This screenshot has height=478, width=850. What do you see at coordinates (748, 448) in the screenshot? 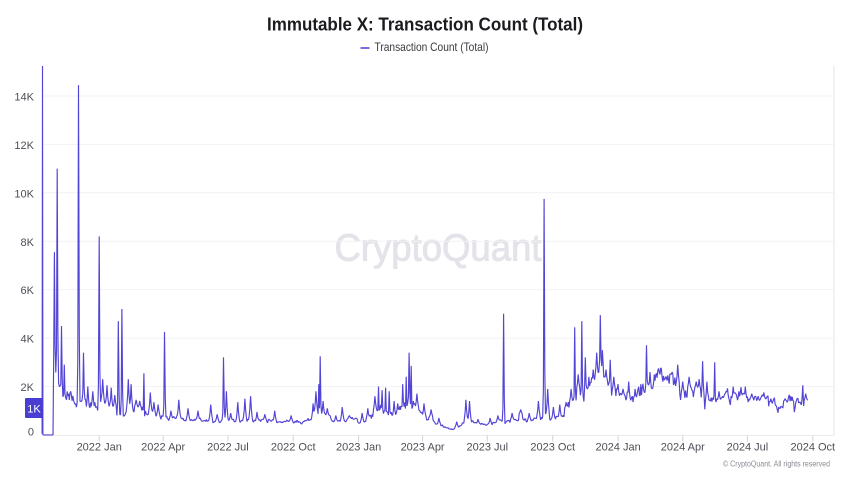
I see `svg-text: 2024 Jul` at bounding box center [748, 448].